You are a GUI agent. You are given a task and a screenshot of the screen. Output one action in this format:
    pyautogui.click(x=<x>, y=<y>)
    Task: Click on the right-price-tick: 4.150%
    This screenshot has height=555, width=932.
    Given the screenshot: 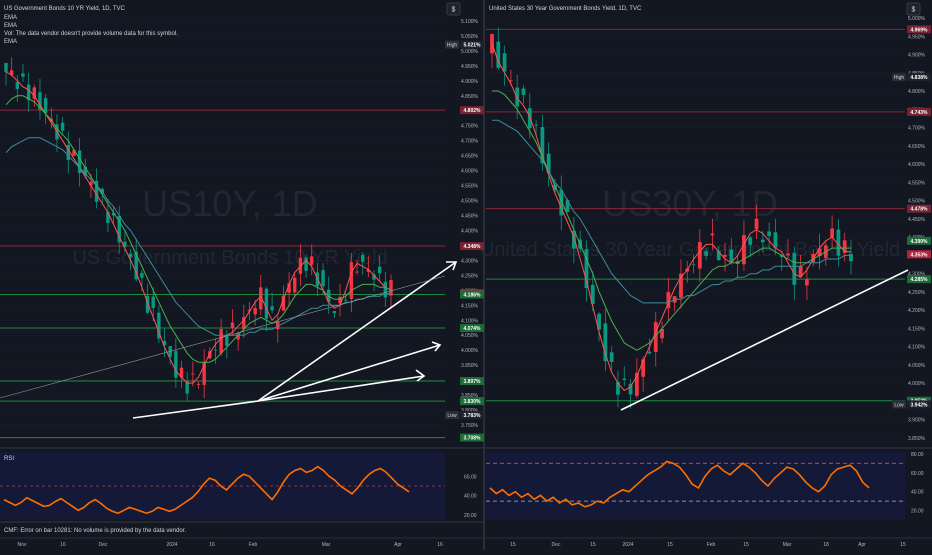 What is the action you would take?
    pyautogui.click(x=917, y=329)
    